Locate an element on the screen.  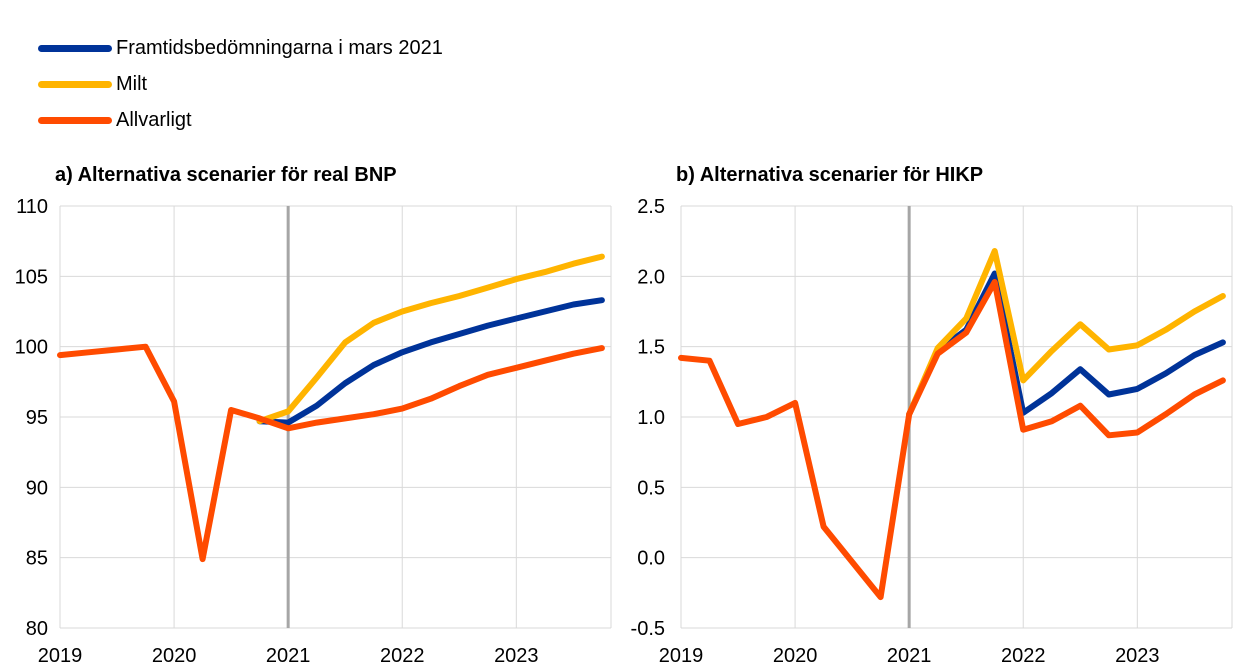
chart-b-series-baseline is located at coordinates (1066, 344).